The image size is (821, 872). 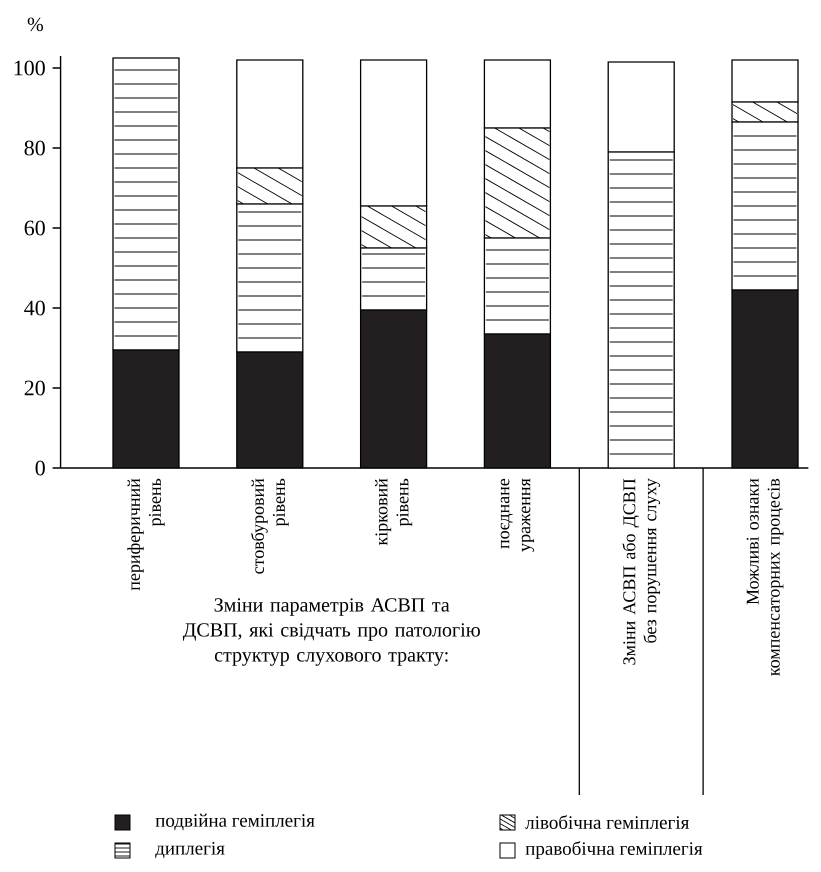 I want to click on x-tick-label: кірковий рівень, so click(x=393, y=512).